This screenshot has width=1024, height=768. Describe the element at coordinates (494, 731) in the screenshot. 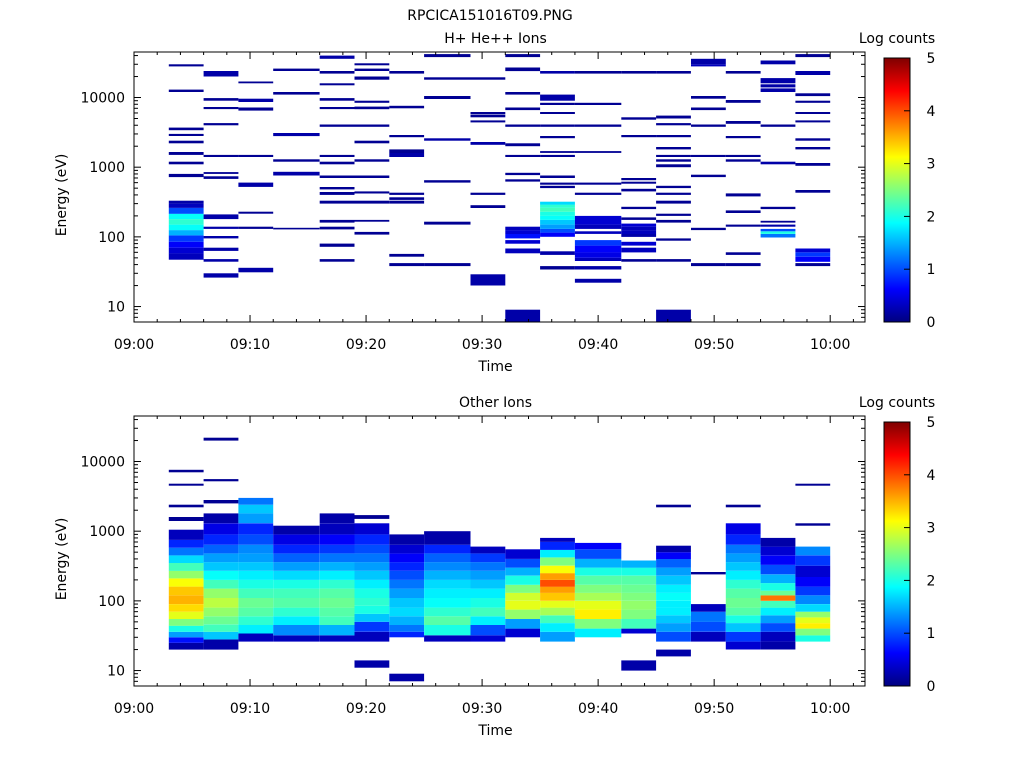

I see `x-axis-label: Time` at that location.